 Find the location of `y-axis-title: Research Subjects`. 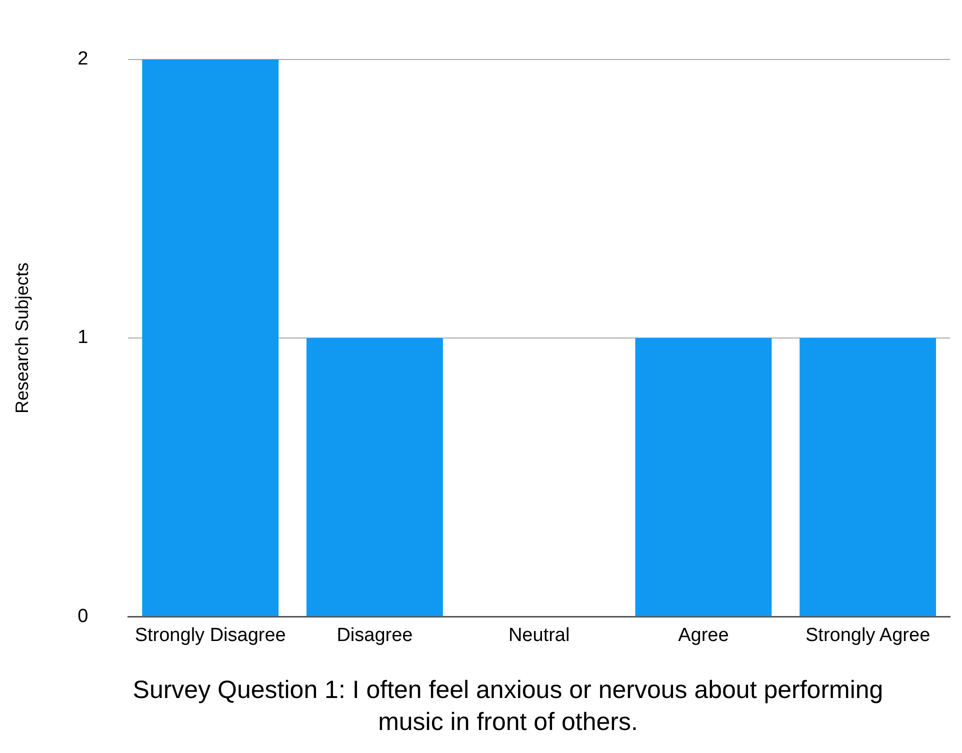

y-axis-title: Research Subjects is located at coordinates (22, 338).